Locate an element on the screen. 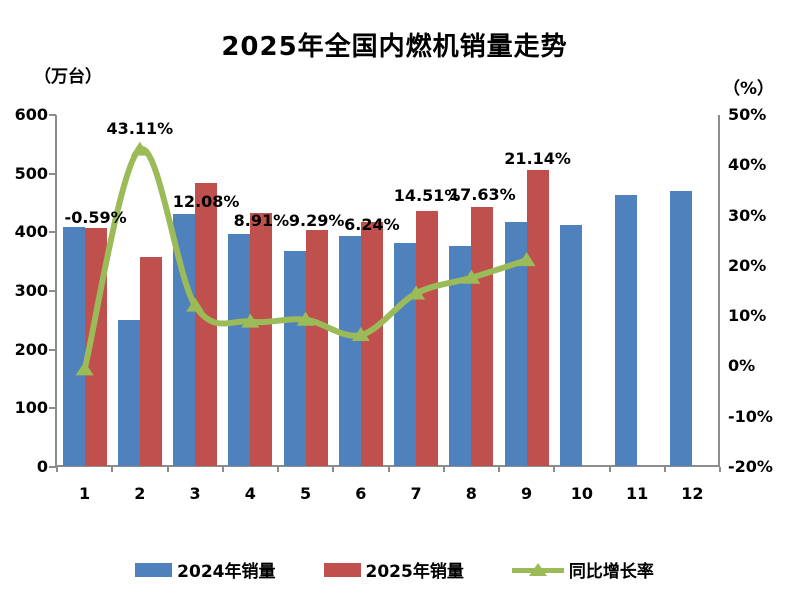 This screenshot has width=789, height=609. y-axis-right-tick-40%: 40% is located at coordinates (747, 165).